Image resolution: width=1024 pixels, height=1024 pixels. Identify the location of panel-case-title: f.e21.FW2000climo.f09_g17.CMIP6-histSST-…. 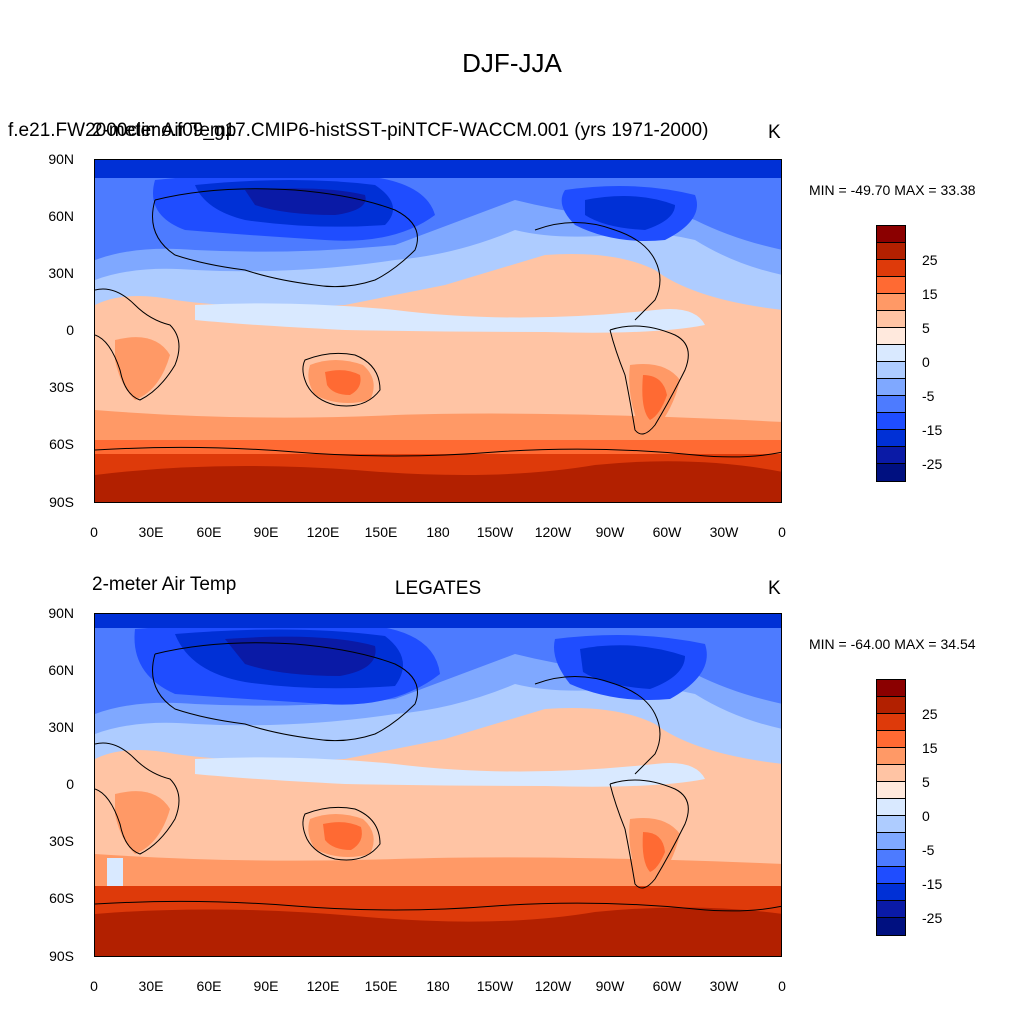
(358, 130).